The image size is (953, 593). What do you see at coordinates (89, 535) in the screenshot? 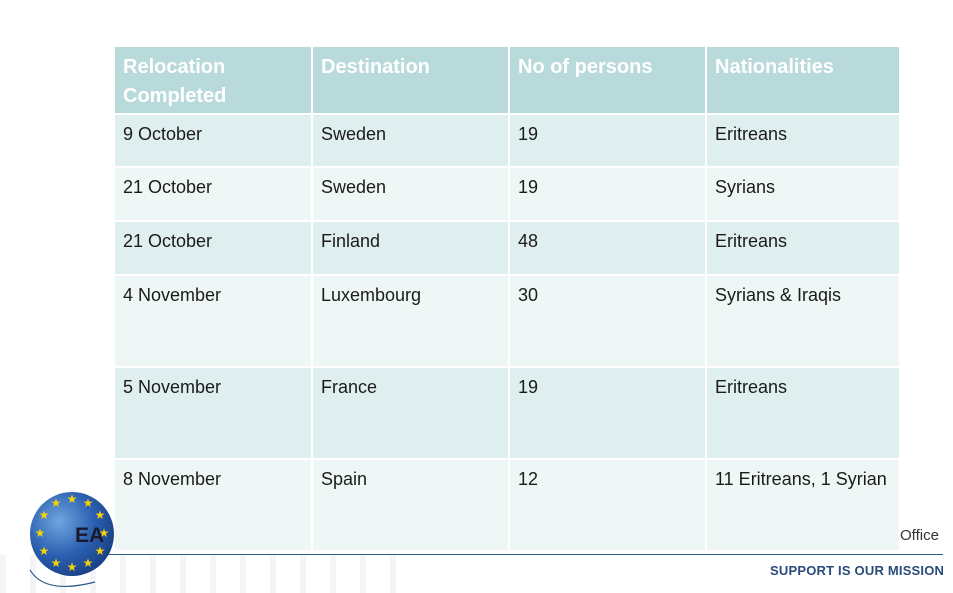
I see `logo-text: EA` at bounding box center [89, 535].